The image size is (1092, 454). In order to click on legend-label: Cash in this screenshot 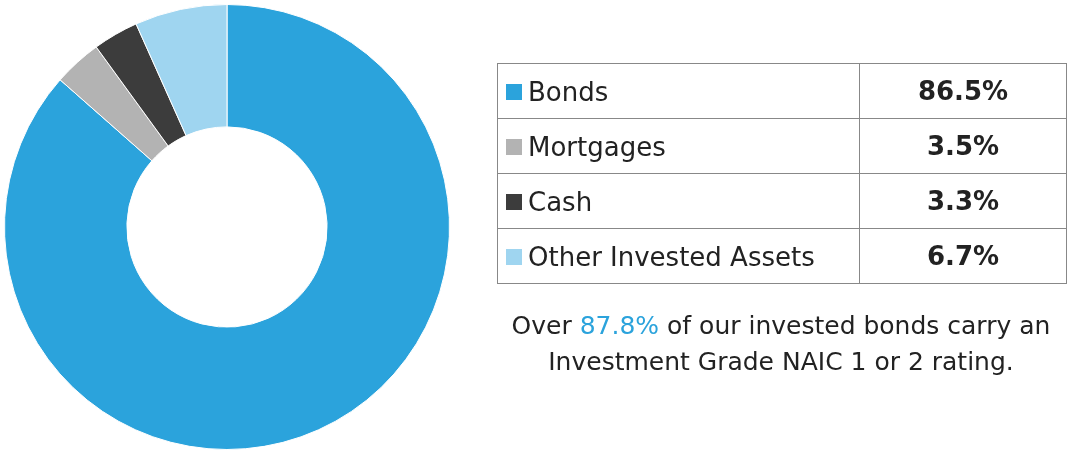, I will do `click(560, 201)`.